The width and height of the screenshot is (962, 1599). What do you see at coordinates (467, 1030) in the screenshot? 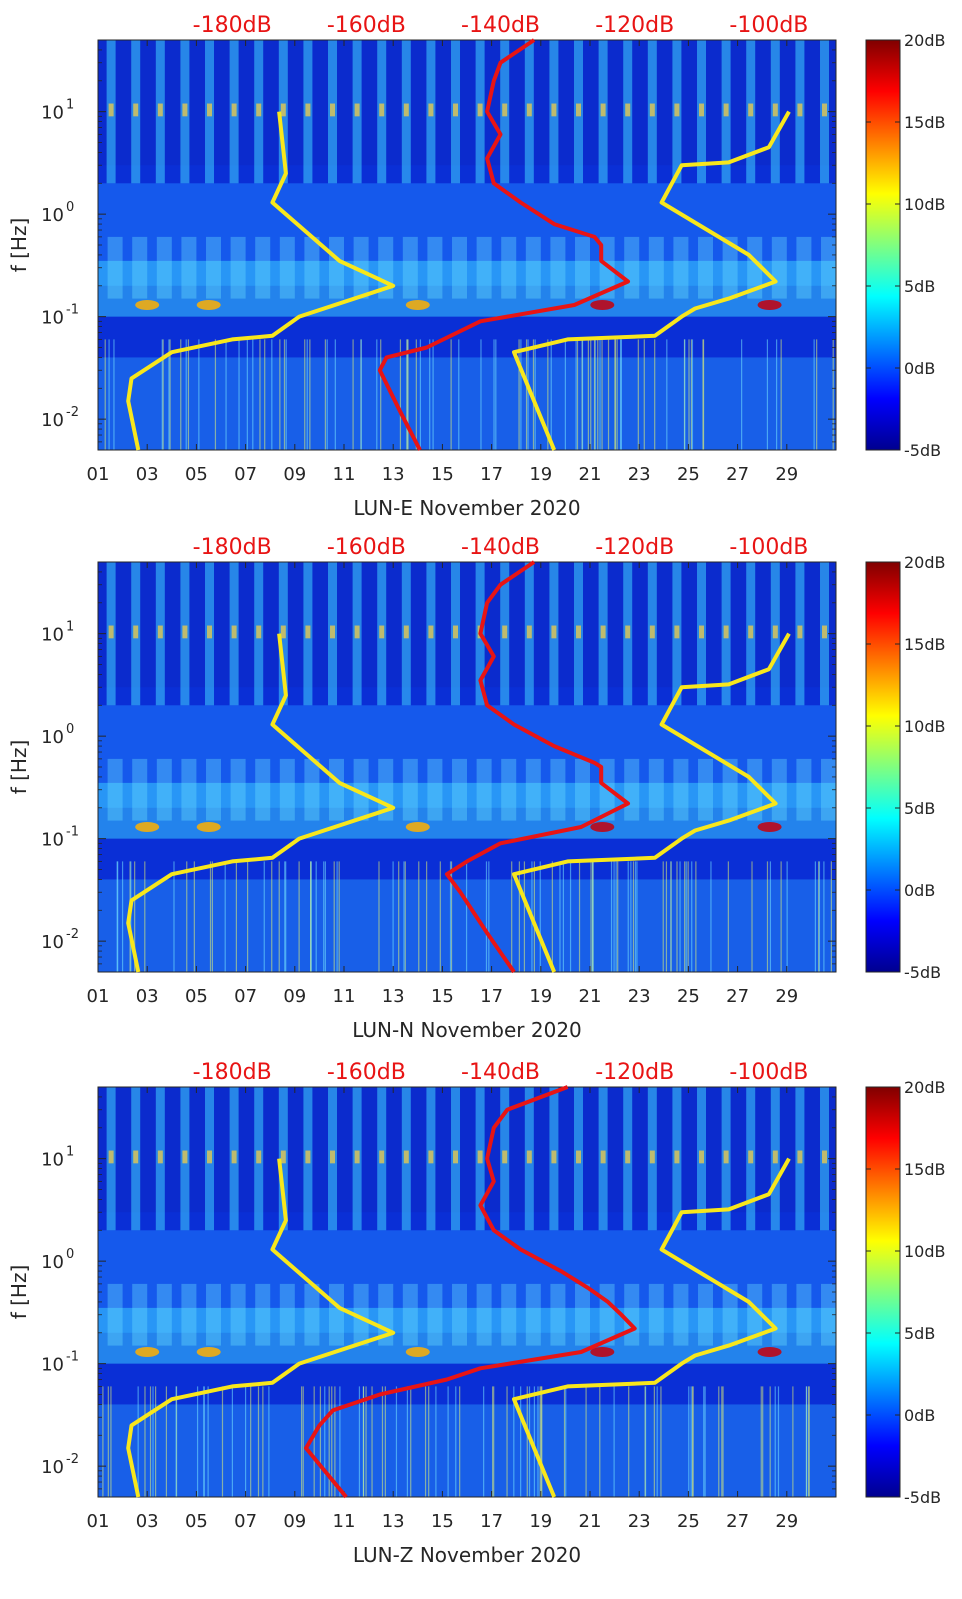
I see `x-axis-label: LUN-N November 2020` at bounding box center [467, 1030].